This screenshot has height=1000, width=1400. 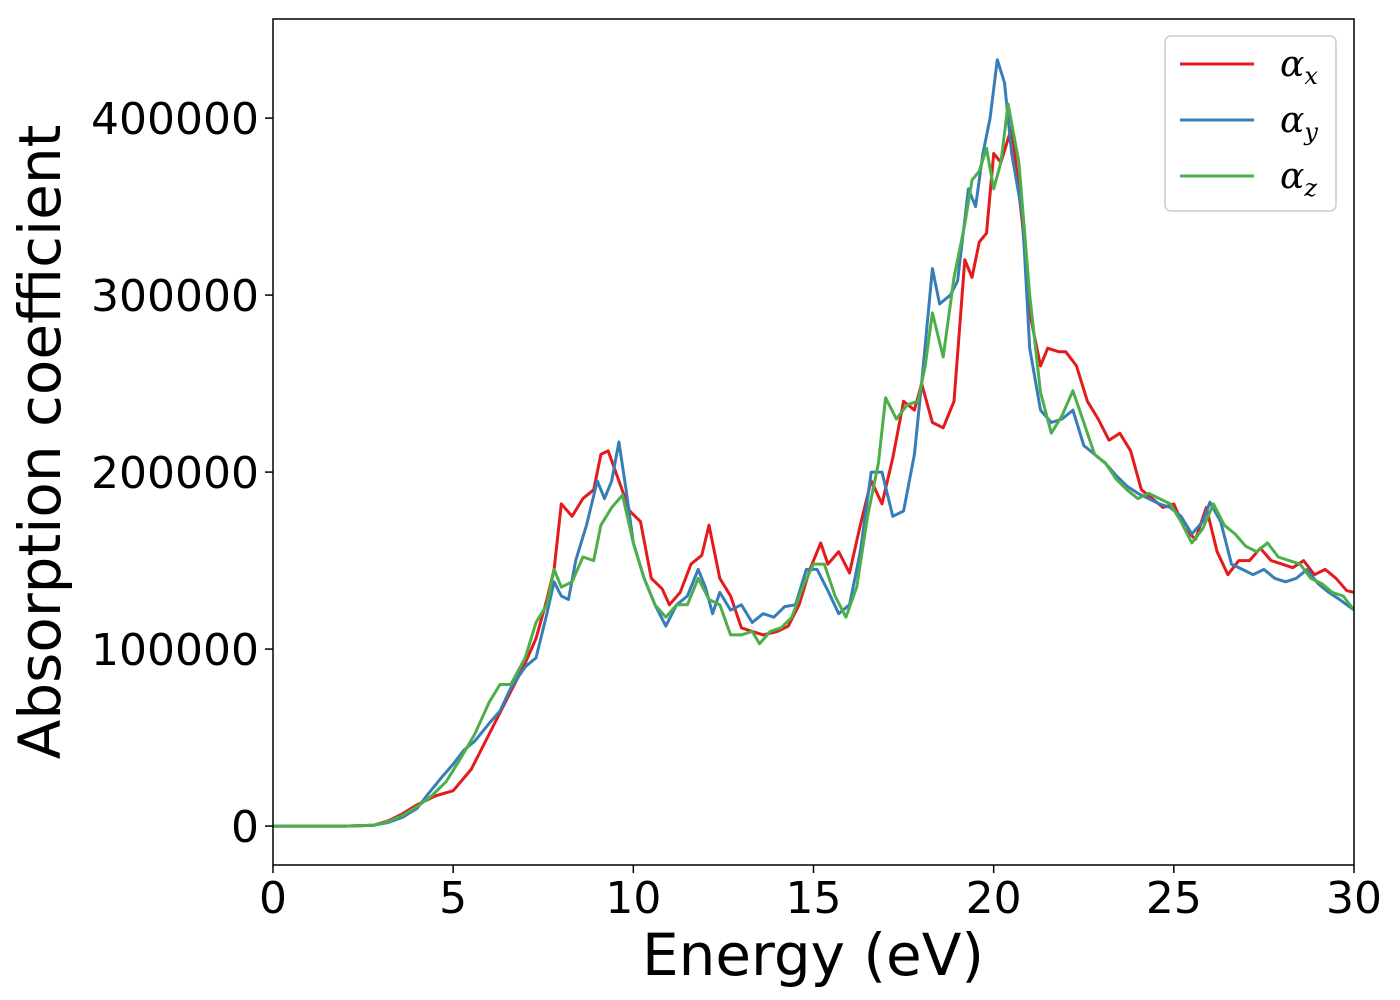 What do you see at coordinates (1250, 123) in the screenshot?
I see `legend-box` at bounding box center [1250, 123].